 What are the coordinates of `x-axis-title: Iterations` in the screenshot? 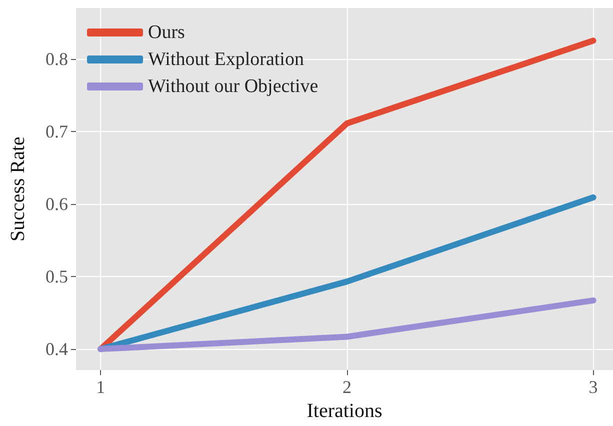 It's located at (344, 411).